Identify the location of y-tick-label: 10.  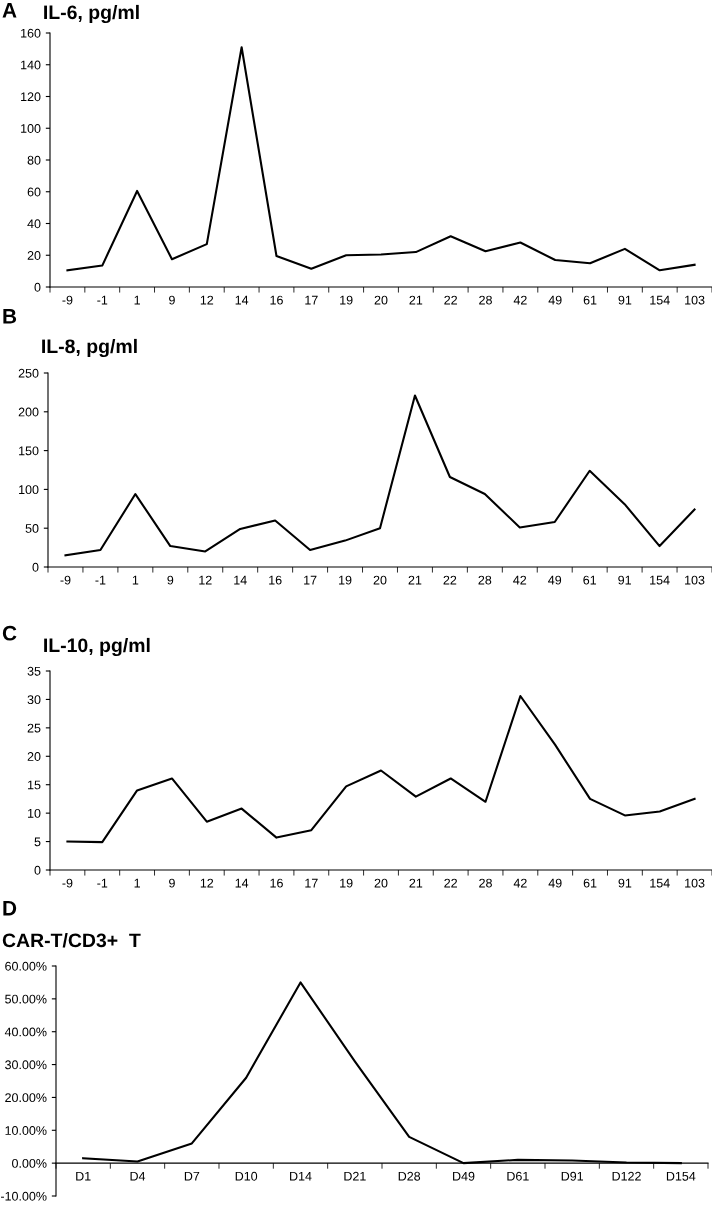
(34, 813).